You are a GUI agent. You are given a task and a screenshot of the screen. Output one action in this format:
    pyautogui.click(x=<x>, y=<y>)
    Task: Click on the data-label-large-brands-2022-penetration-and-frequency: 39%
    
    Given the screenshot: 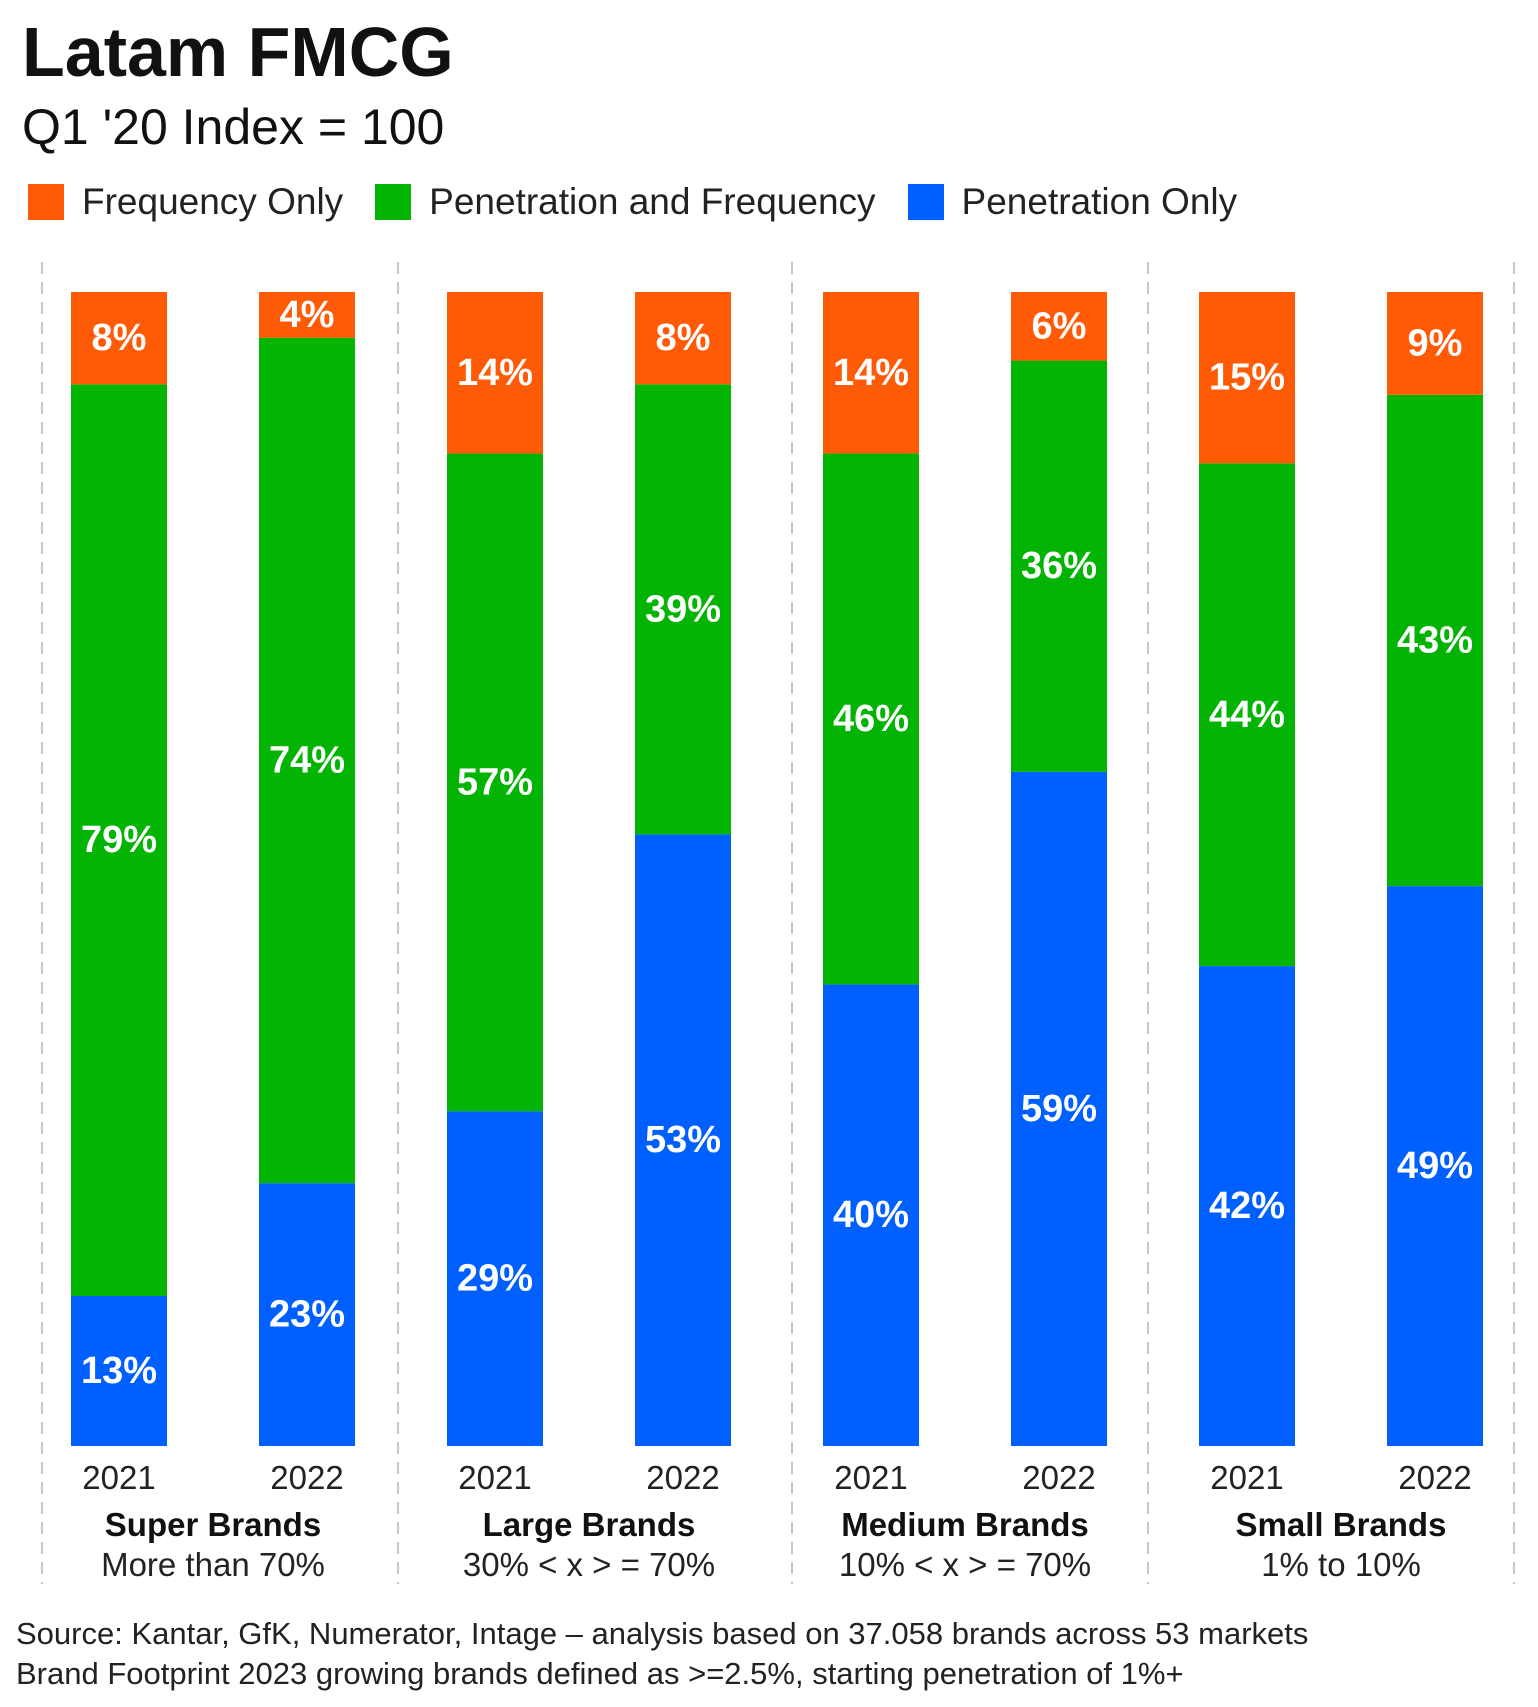 What is the action you would take?
    pyautogui.click(x=683, y=609)
    